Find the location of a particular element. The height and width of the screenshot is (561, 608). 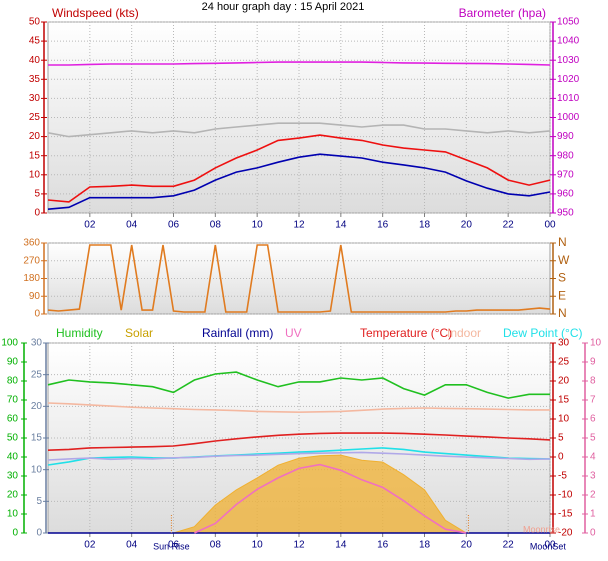

y-tick-label: 2 is located at coordinates (593, 495).